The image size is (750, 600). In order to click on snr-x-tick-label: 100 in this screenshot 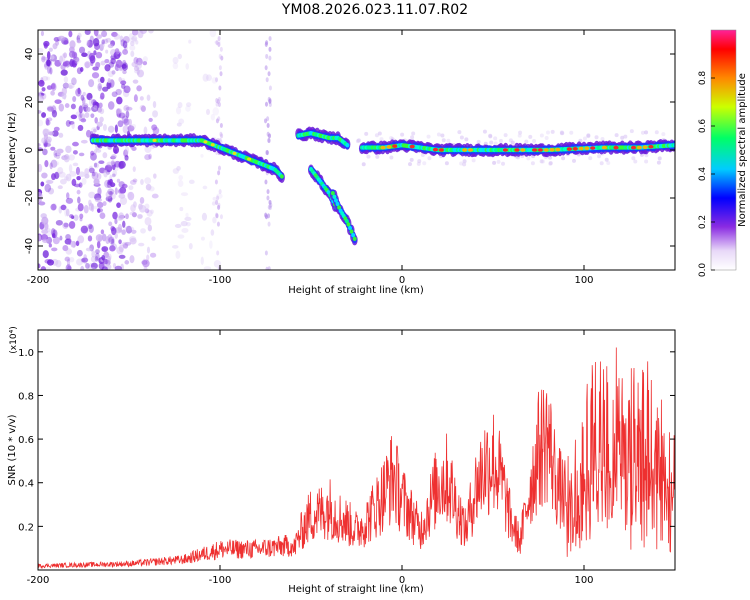, I will do `click(583, 580)`.